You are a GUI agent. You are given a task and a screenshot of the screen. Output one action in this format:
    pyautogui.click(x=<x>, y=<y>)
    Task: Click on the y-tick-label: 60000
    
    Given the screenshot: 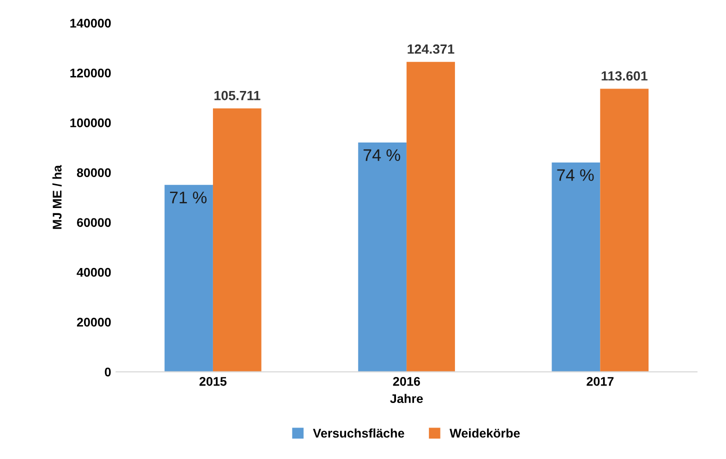 What is the action you would take?
    pyautogui.click(x=94, y=222)
    